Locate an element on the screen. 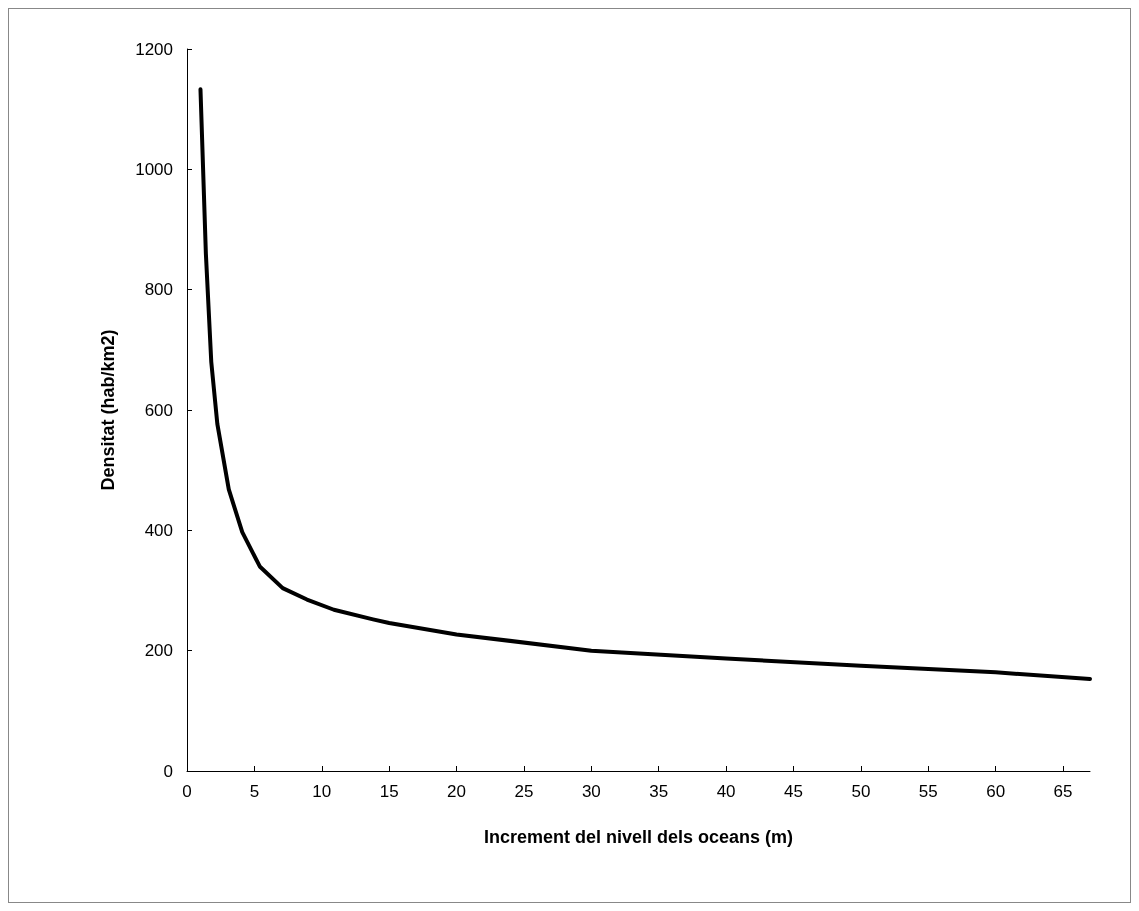 The width and height of the screenshot is (1139, 911). x-tick-label: 55 is located at coordinates (928, 791).